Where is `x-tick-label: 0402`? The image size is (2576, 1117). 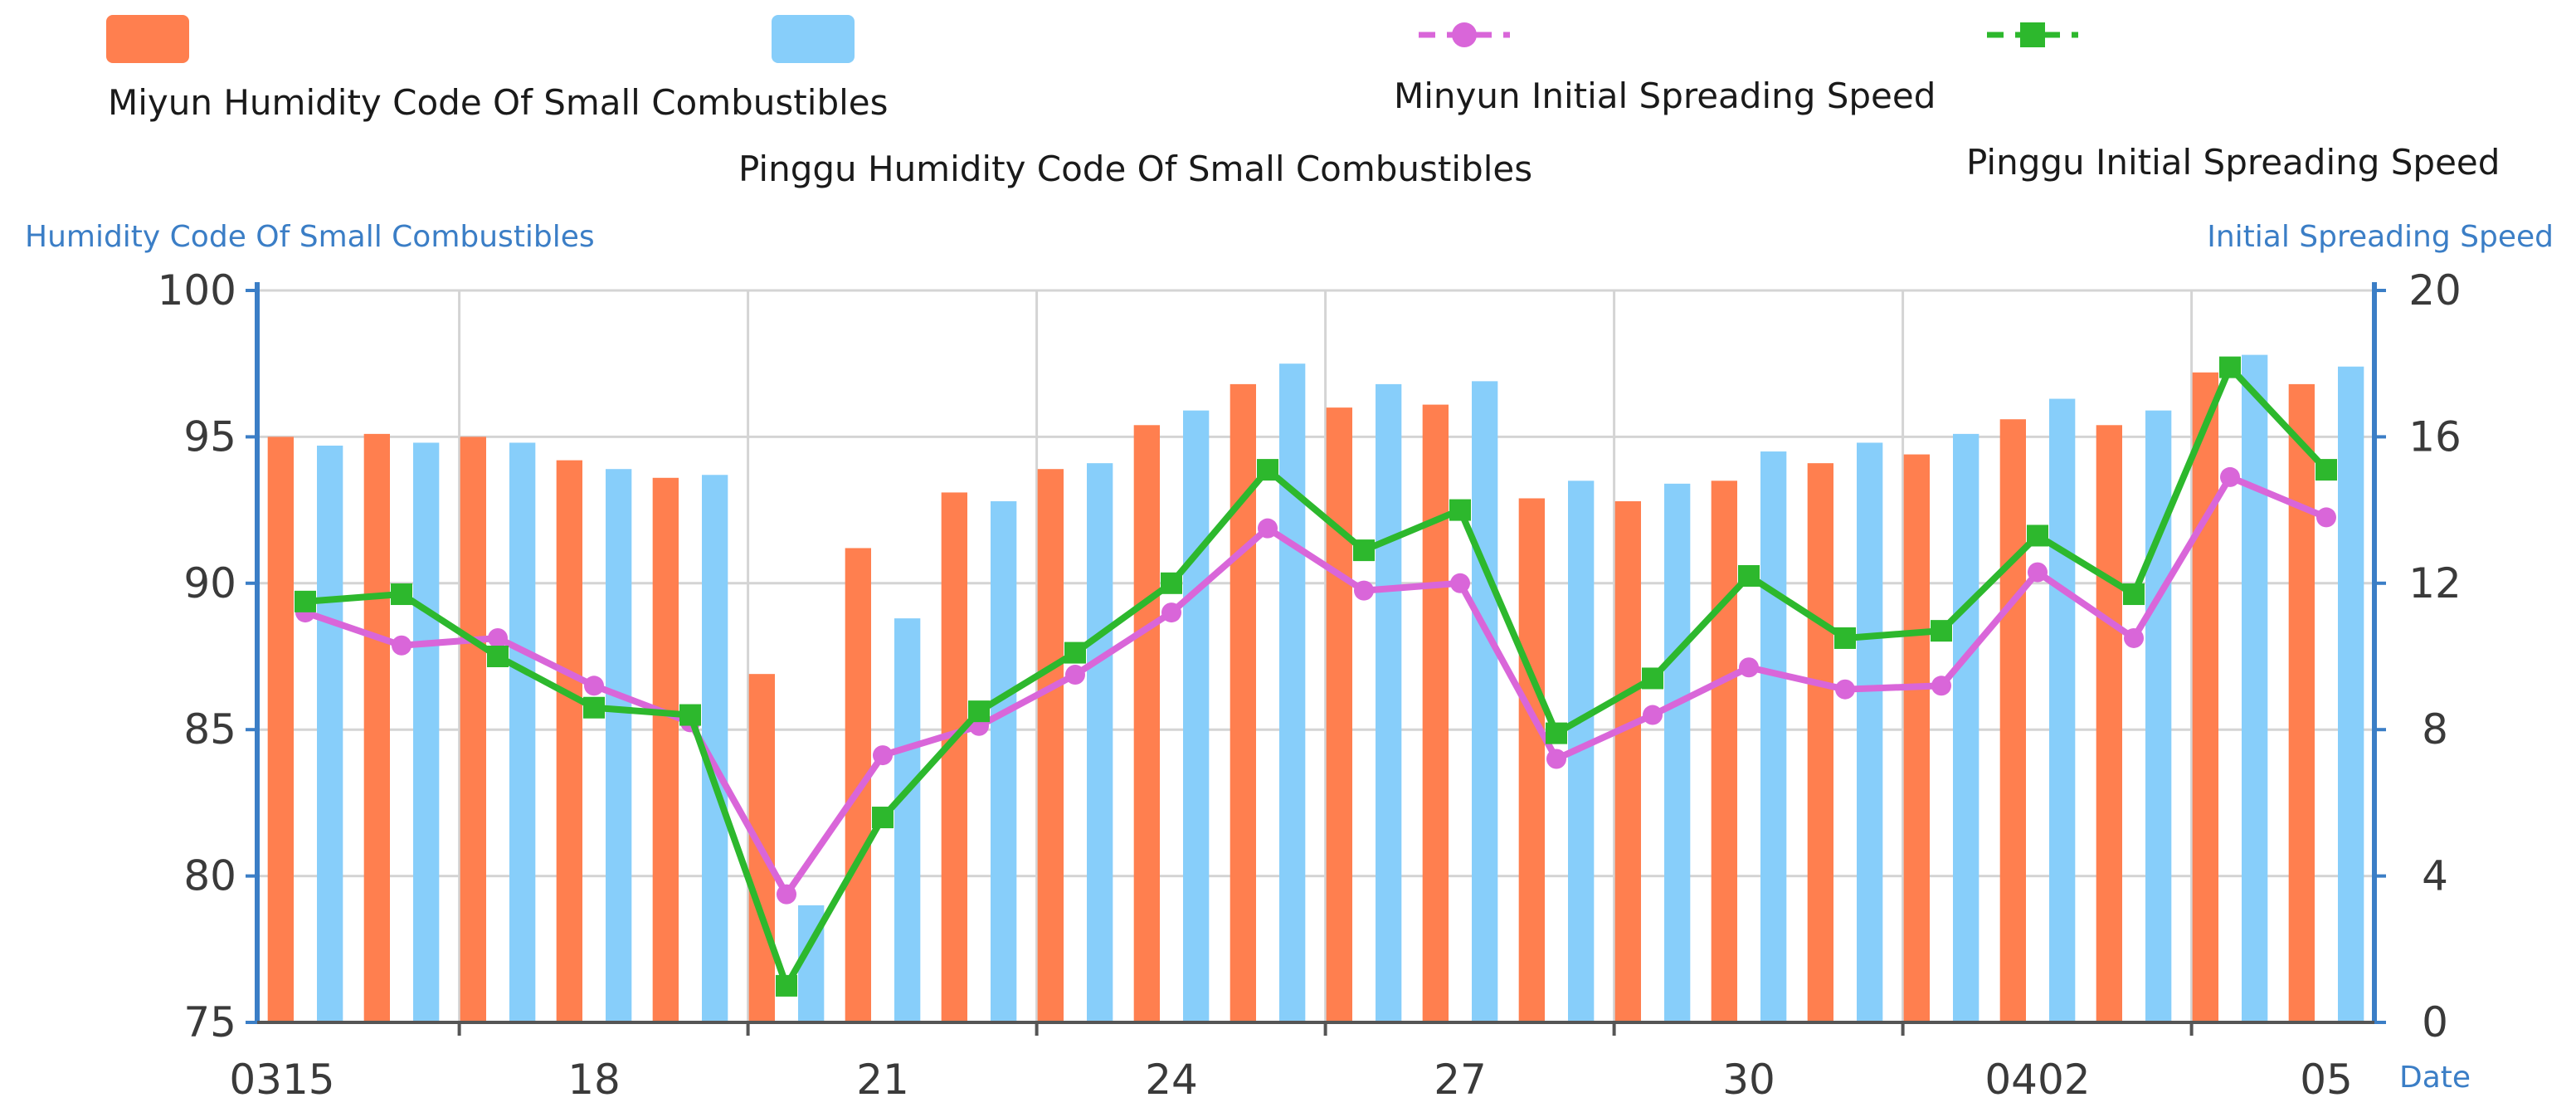 x-tick-label: 0402 is located at coordinates (2037, 1080).